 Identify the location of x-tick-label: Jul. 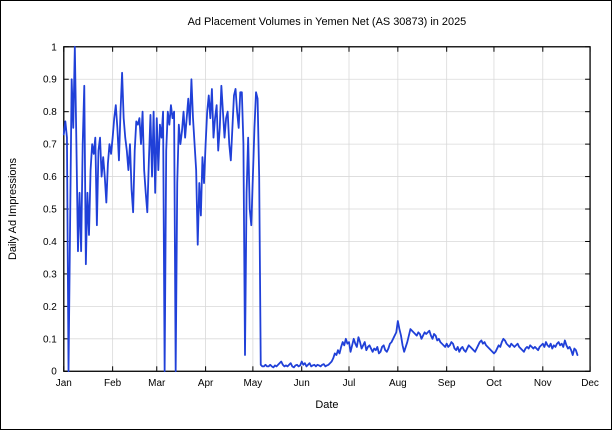
(349, 383).